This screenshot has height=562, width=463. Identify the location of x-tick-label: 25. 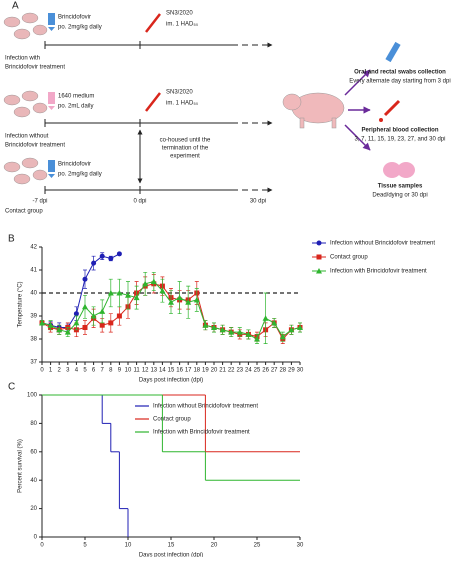
(257, 371).